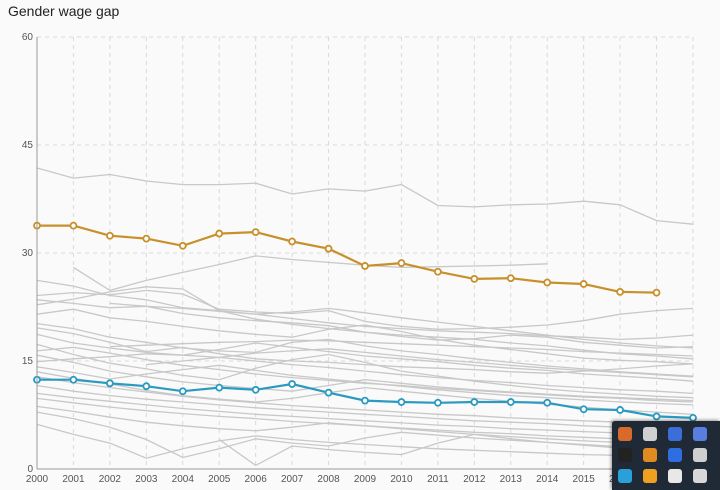  Describe the element at coordinates (28, 253) in the screenshot. I see `y-tick-label: 30` at that location.